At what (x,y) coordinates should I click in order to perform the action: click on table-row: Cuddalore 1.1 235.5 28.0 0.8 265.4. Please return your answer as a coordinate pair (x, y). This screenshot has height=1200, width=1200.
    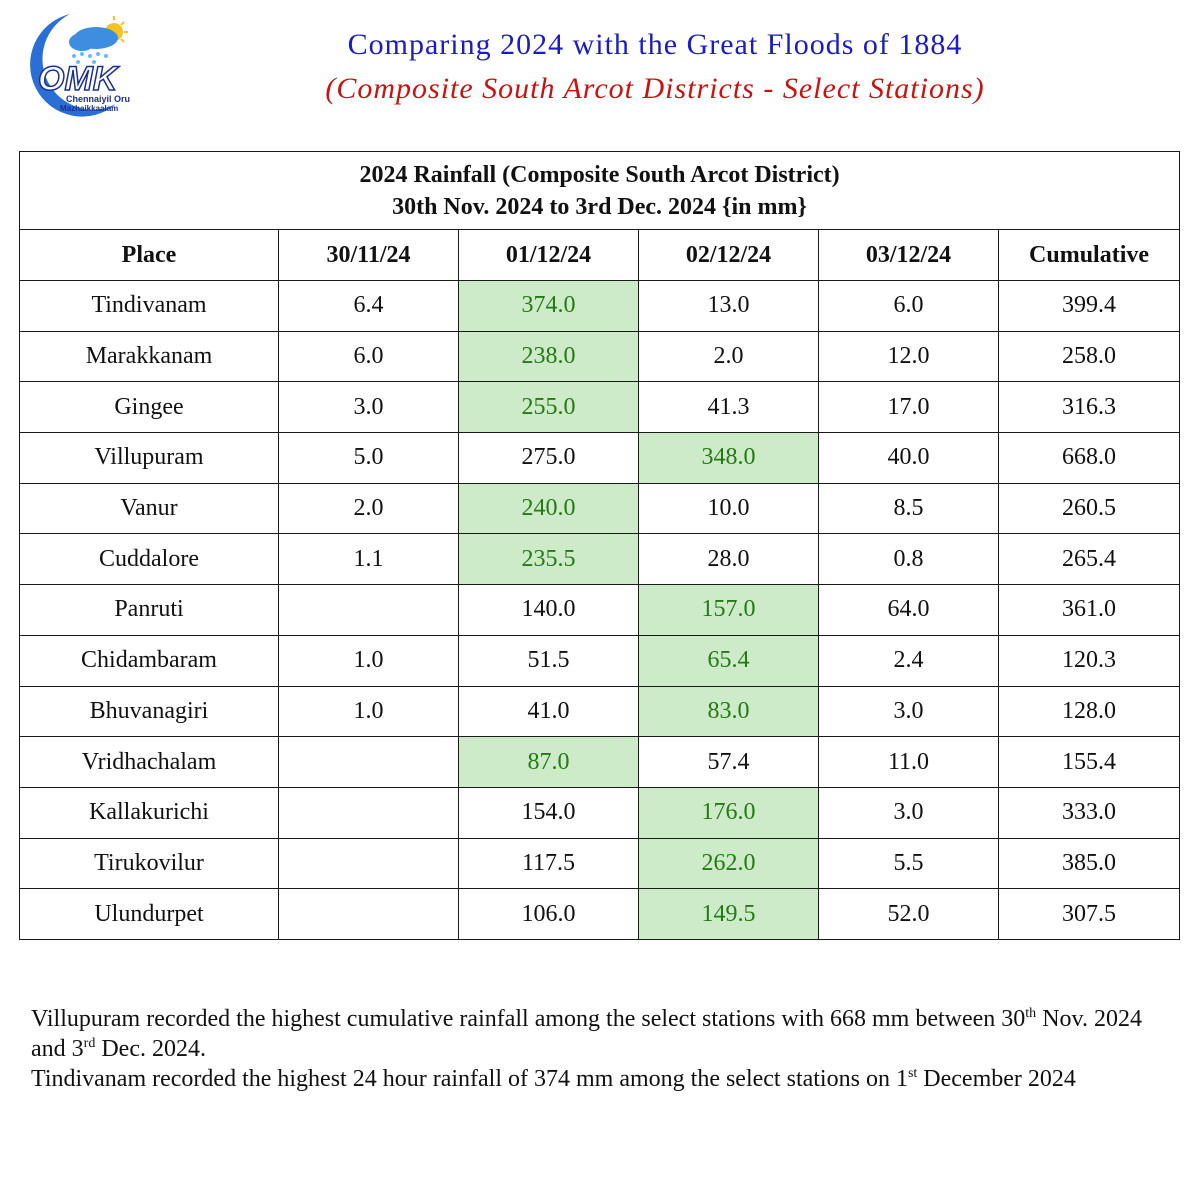
    Looking at the image, I should click on (600, 559).